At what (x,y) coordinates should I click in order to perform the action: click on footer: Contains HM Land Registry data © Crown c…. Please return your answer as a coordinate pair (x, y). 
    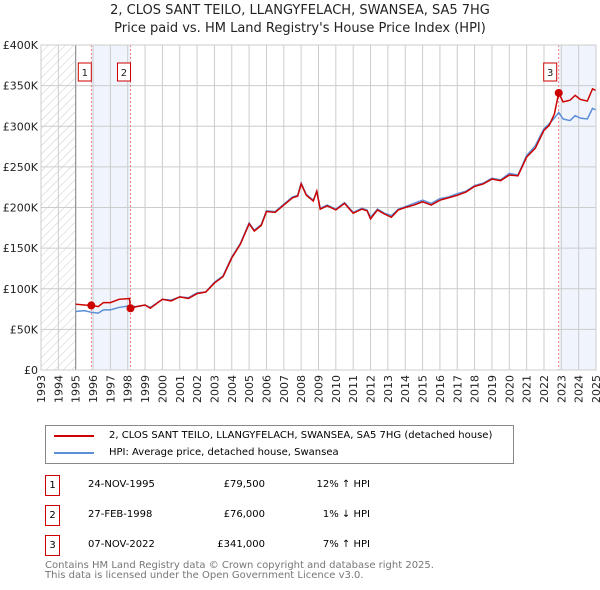
    Looking at the image, I should click on (239, 571).